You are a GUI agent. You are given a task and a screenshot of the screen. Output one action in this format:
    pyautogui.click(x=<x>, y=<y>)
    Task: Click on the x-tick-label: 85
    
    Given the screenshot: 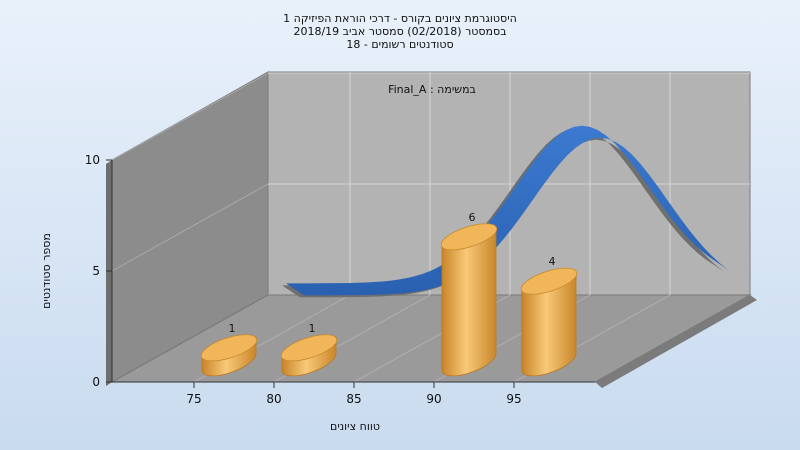 What is the action you would take?
    pyautogui.click(x=353, y=399)
    